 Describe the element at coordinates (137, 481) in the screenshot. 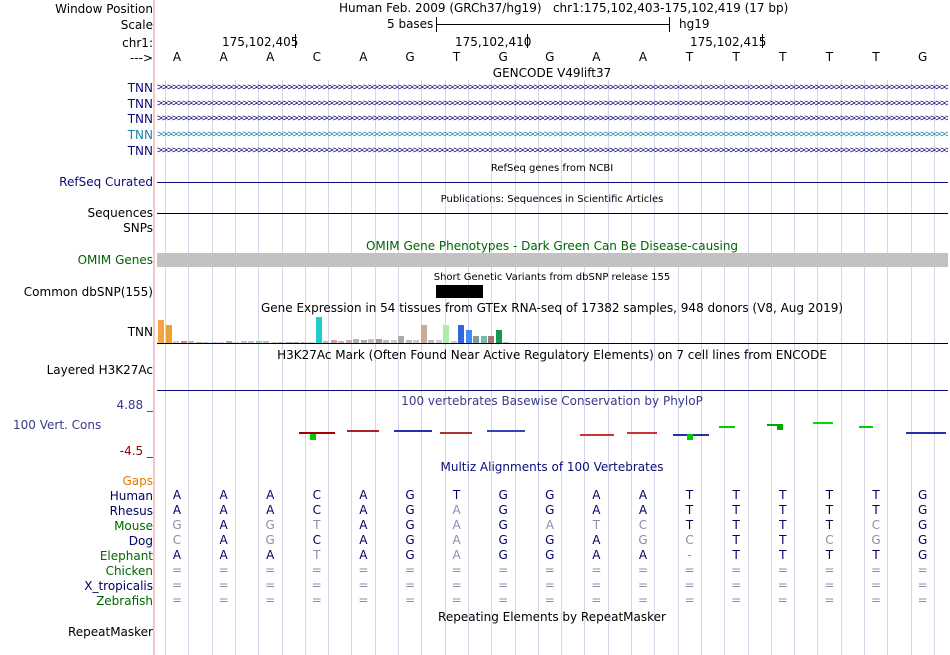

I see `gaps-track-label: Gaps` at that location.